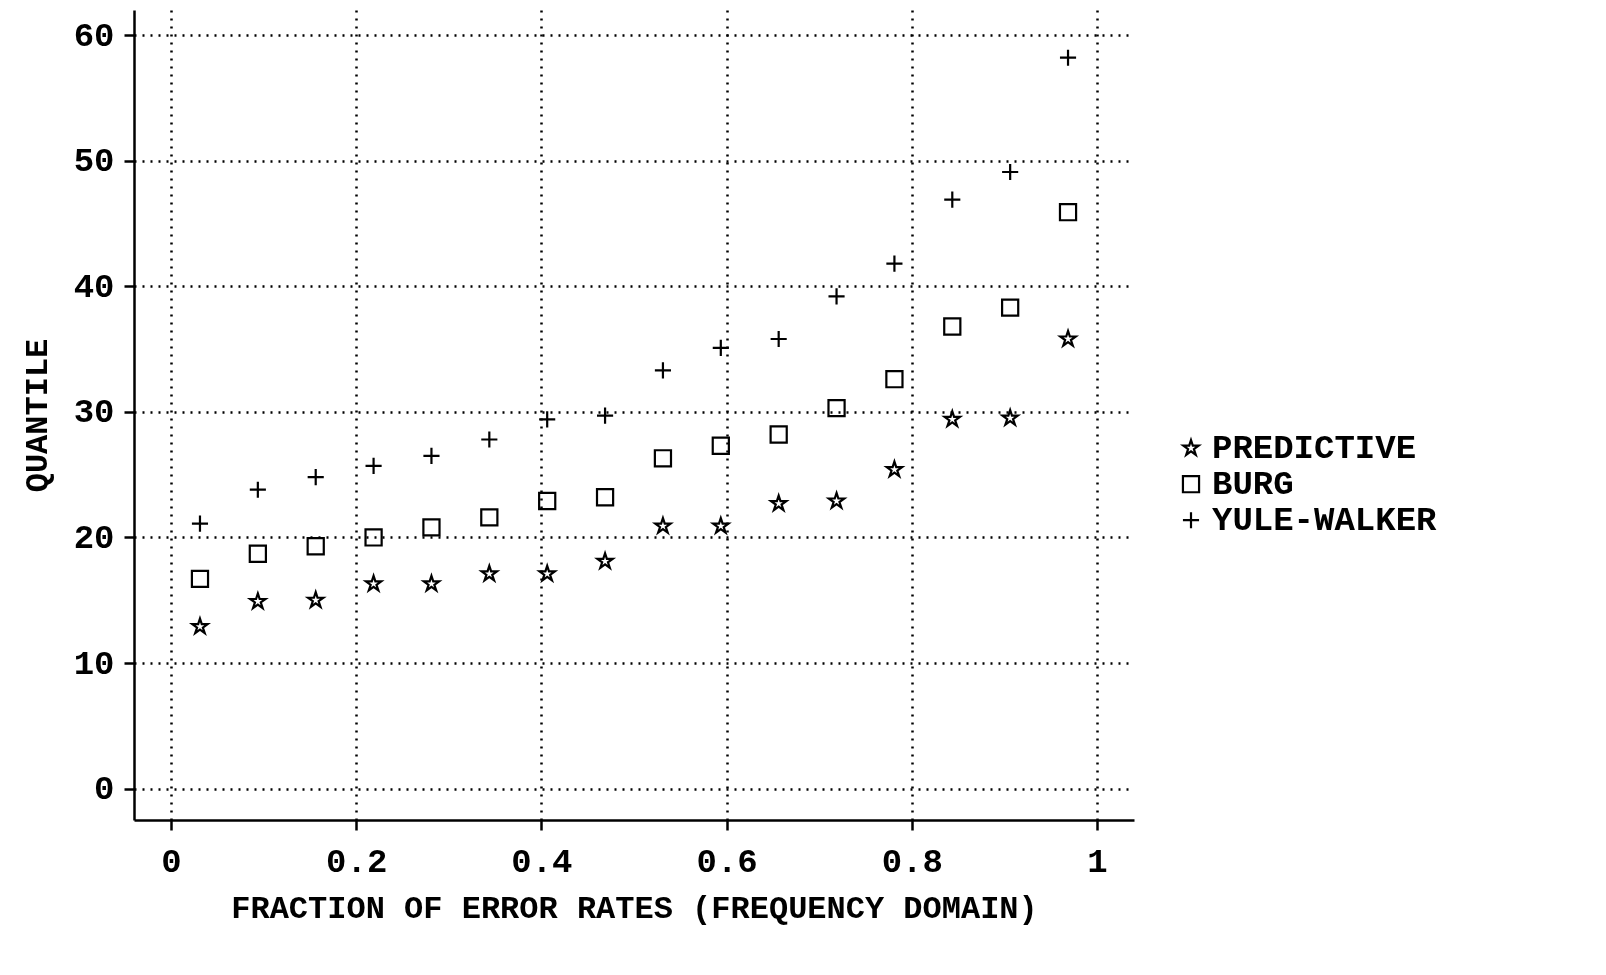  What do you see at coordinates (1314, 449) in the screenshot?
I see `legend-label: PREDICTIVE` at bounding box center [1314, 449].